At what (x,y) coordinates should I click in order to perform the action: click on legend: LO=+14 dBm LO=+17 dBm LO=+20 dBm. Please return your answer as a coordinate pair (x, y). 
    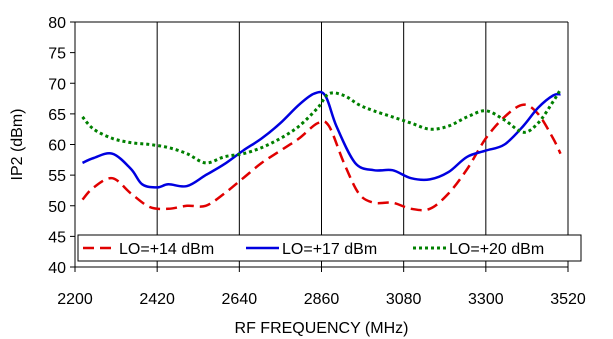
    Looking at the image, I should click on (329, 248).